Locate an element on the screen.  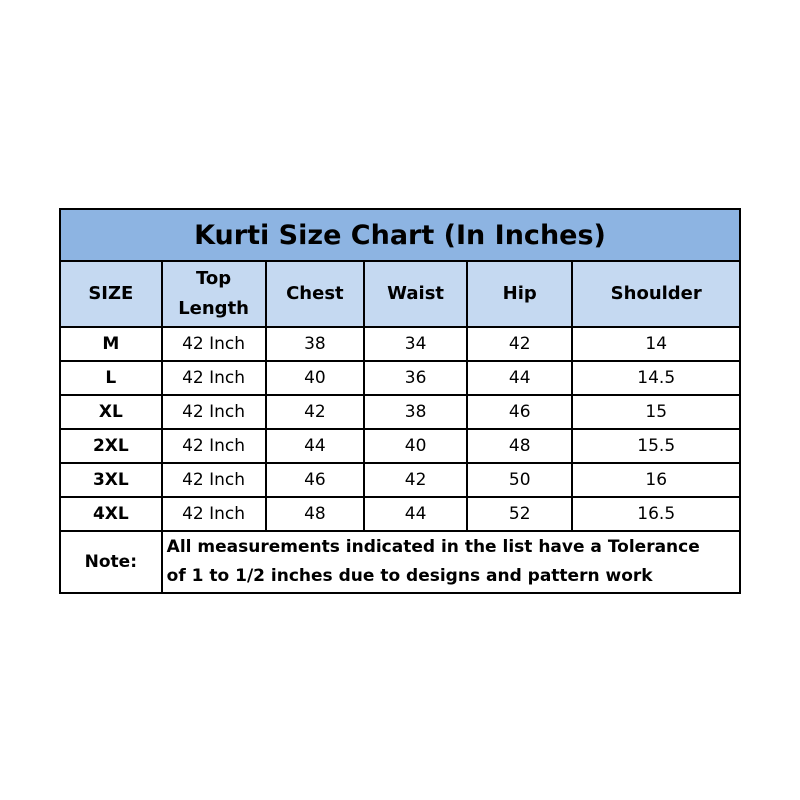
cell-shoulder: 14.5 is located at coordinates (656, 378).